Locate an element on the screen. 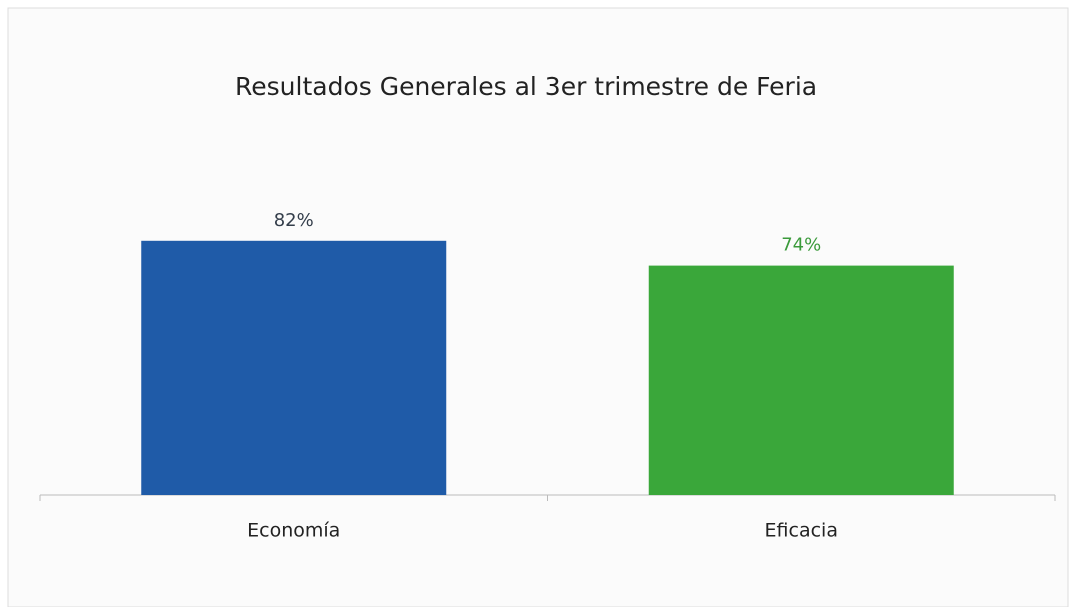 Image resolution: width=1074 pixels, height=607 pixels. x-tick-label: Eficacia is located at coordinates (801, 531).